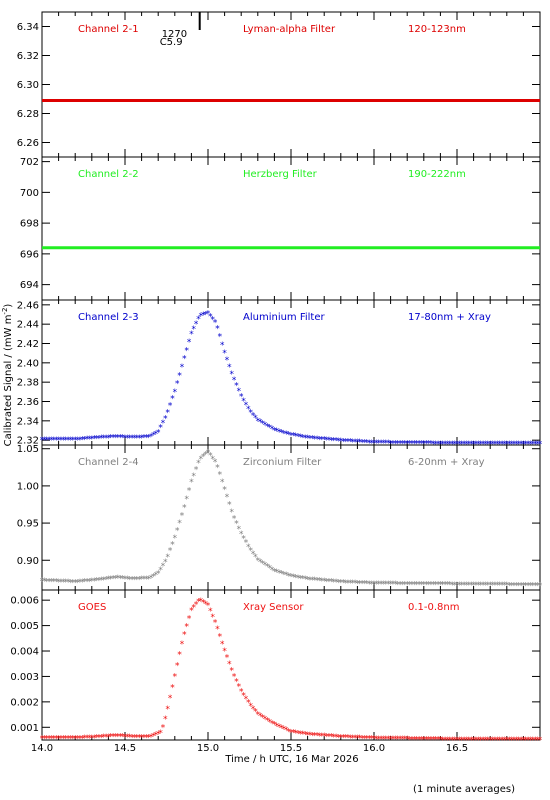 The height and width of the screenshot is (800, 550). Describe the element at coordinates (5, 311) in the screenshot. I see `y-axis-label-superscript: -2` at that location.